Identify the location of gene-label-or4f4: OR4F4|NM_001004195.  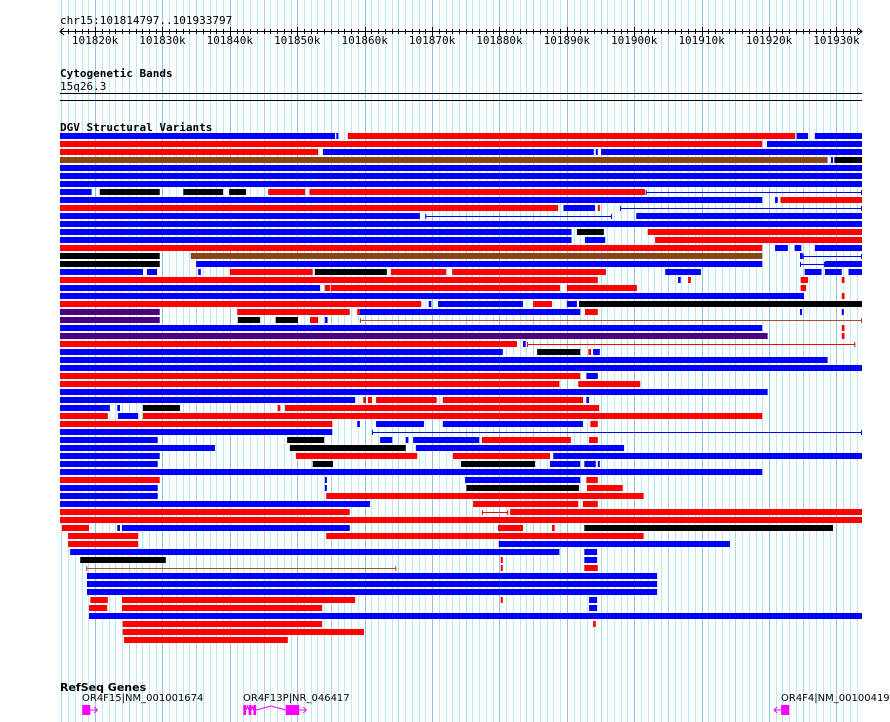
(835, 698).